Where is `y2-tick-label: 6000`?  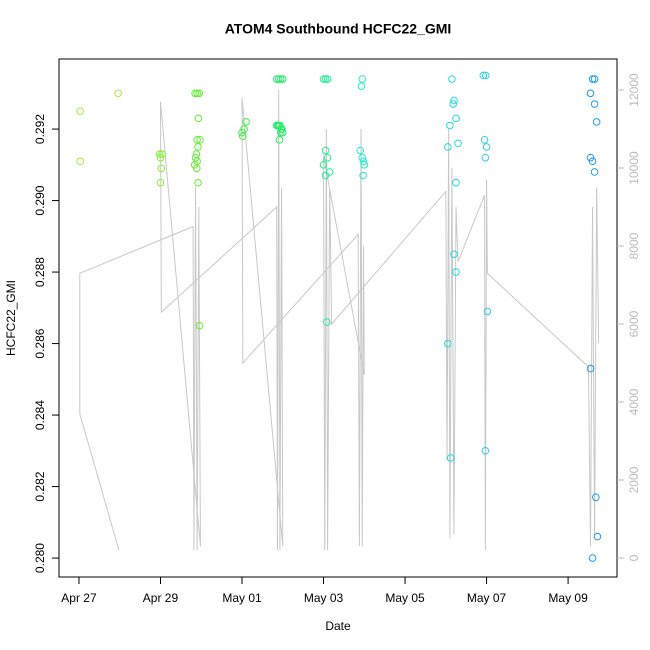
y2-tick-label: 6000 is located at coordinates (634, 323).